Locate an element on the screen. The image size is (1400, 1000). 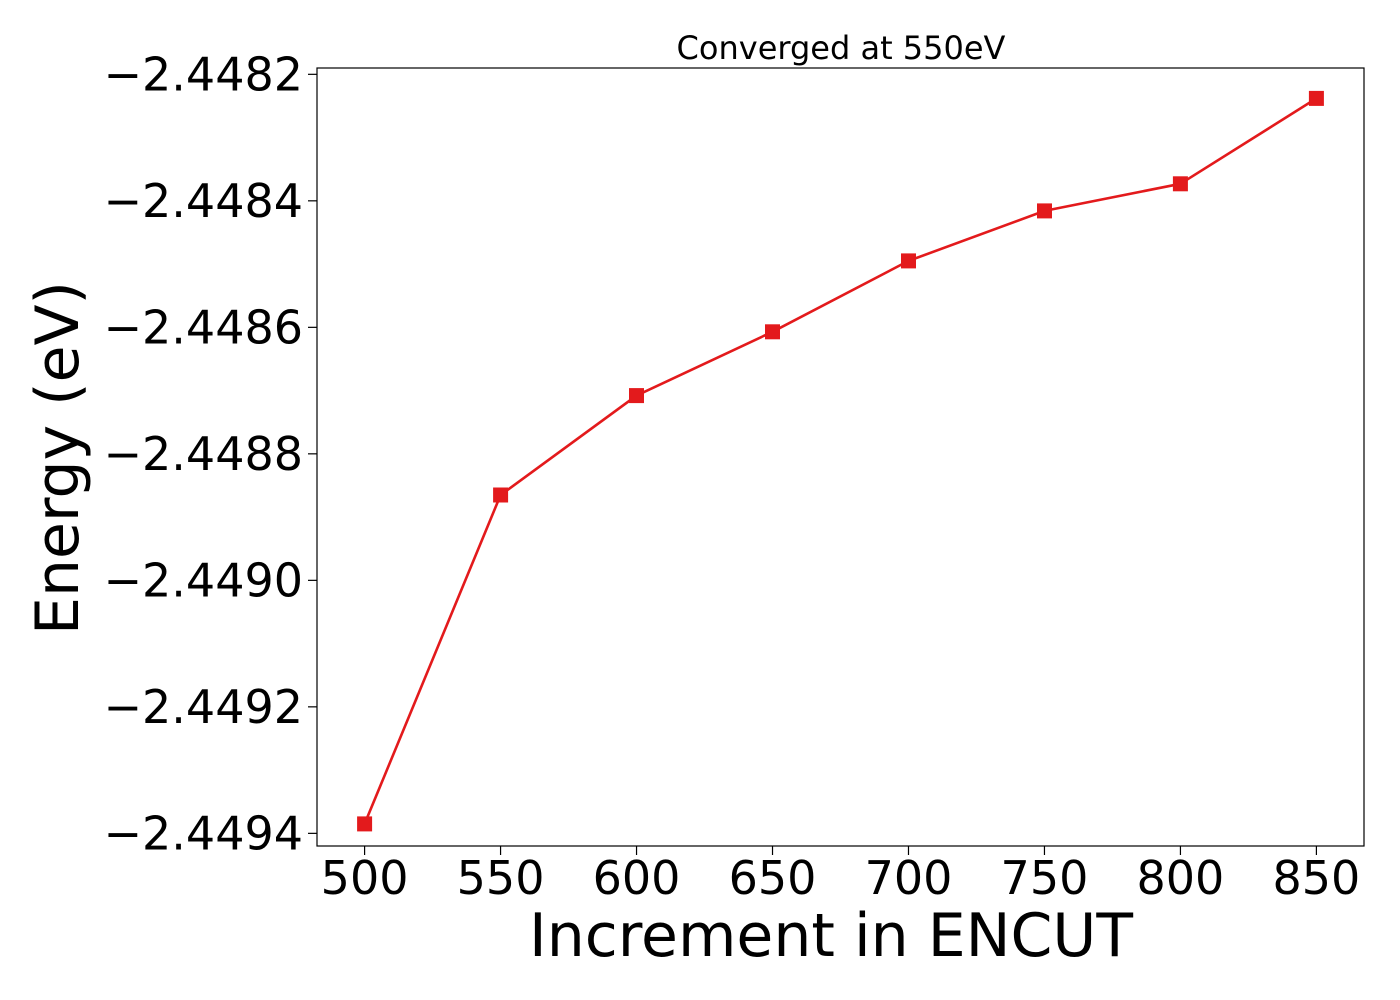
y-tick-label: −2.4490 is located at coordinates (204, 580).